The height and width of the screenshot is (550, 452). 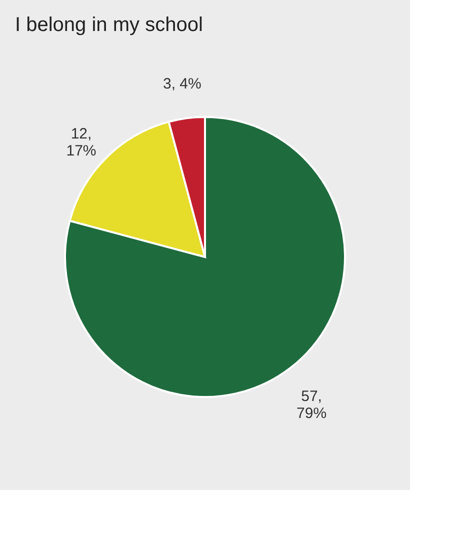 I want to click on data-label: 57, 79%, so click(x=311, y=405).